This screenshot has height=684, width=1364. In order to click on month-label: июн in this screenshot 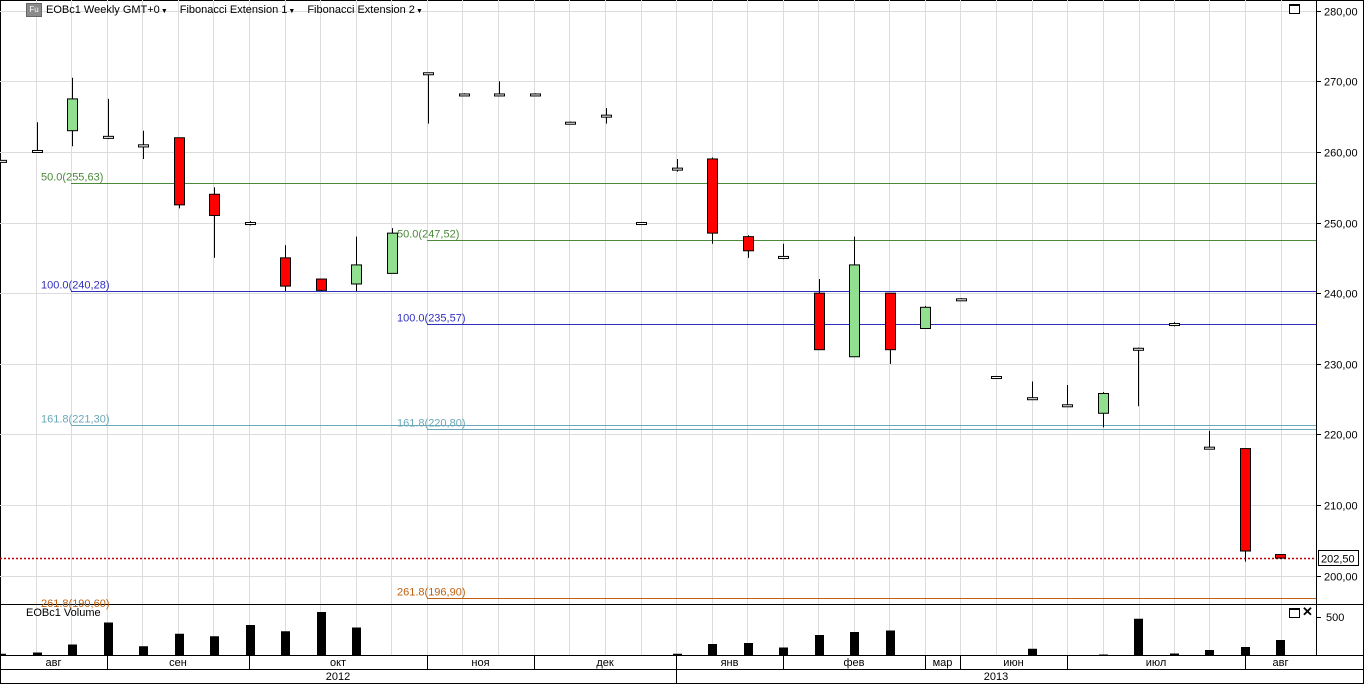, I will do `click(1013, 663)`.